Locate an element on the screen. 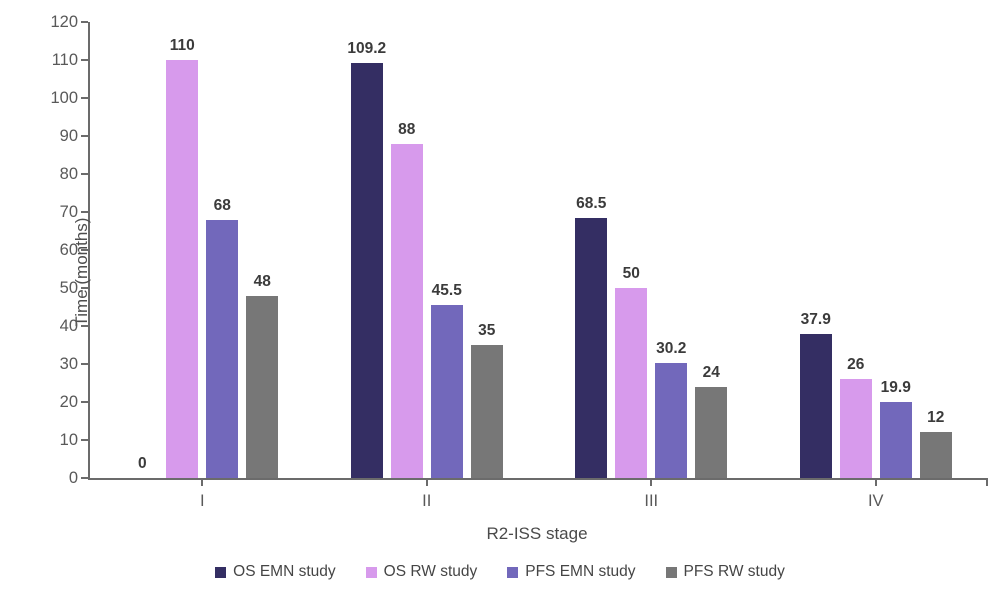 Image resolution: width=1000 pixels, height=605 pixels. y-axis-title-text: Time (months) is located at coordinates (81, 272).